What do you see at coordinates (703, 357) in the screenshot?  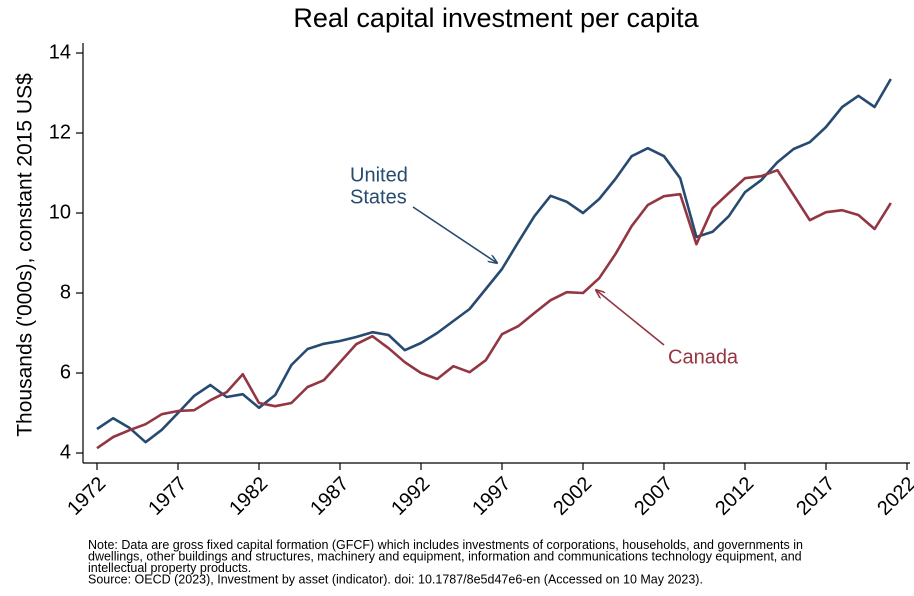 I see `annotation-text: Canada` at bounding box center [703, 357].